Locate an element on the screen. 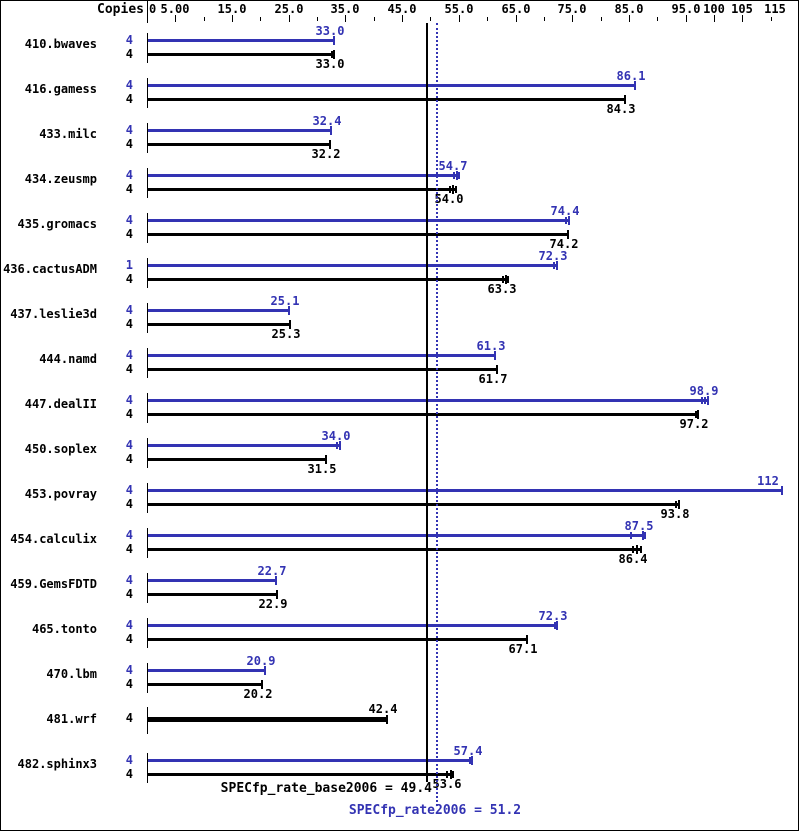 Image resolution: width=799 pixels, height=831 pixels. rate-value-label: 25.1 is located at coordinates (285, 301).